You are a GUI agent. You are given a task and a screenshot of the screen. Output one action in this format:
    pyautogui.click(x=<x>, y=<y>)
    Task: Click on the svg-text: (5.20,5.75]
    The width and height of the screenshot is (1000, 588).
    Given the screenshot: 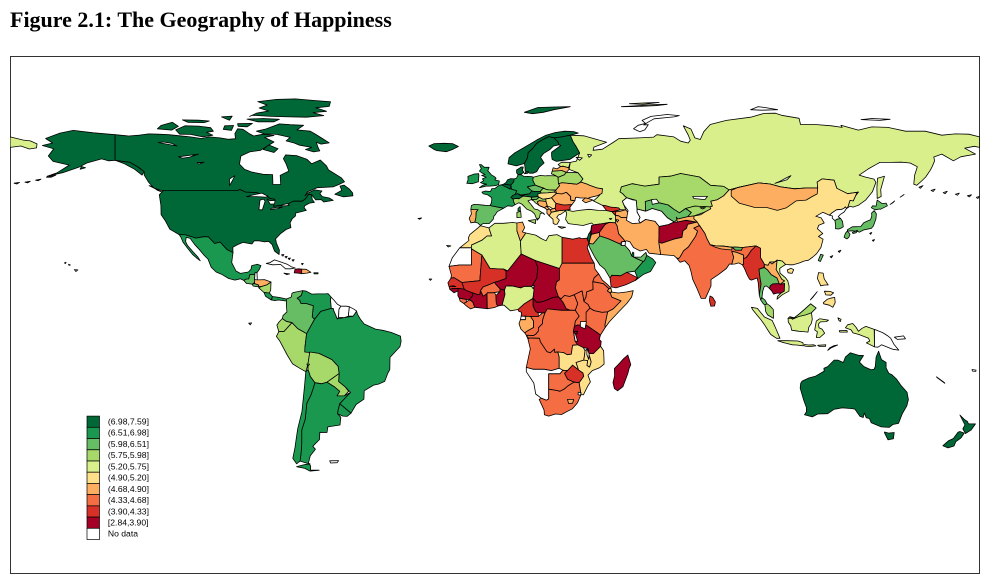 What is the action you would take?
    pyautogui.click(x=128, y=466)
    